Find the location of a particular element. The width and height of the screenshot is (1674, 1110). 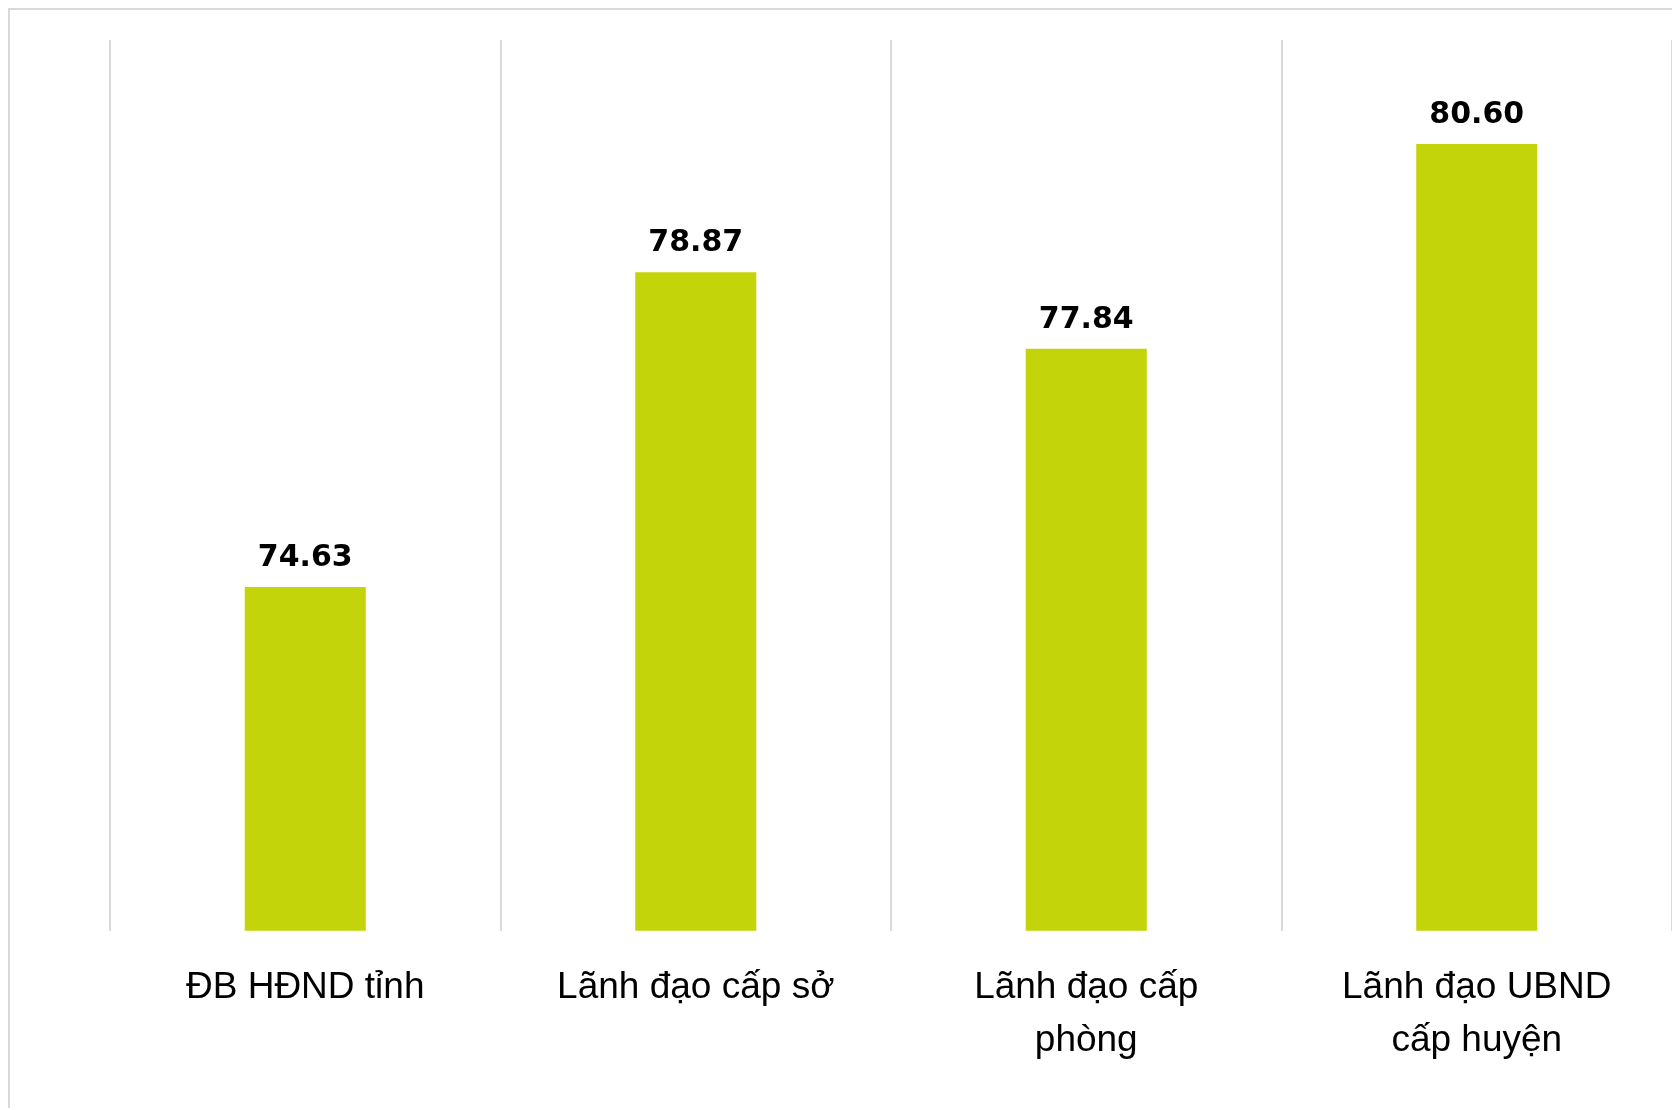

x-tick-label: Lãnh đạo cấp sở is located at coordinates (696, 985).